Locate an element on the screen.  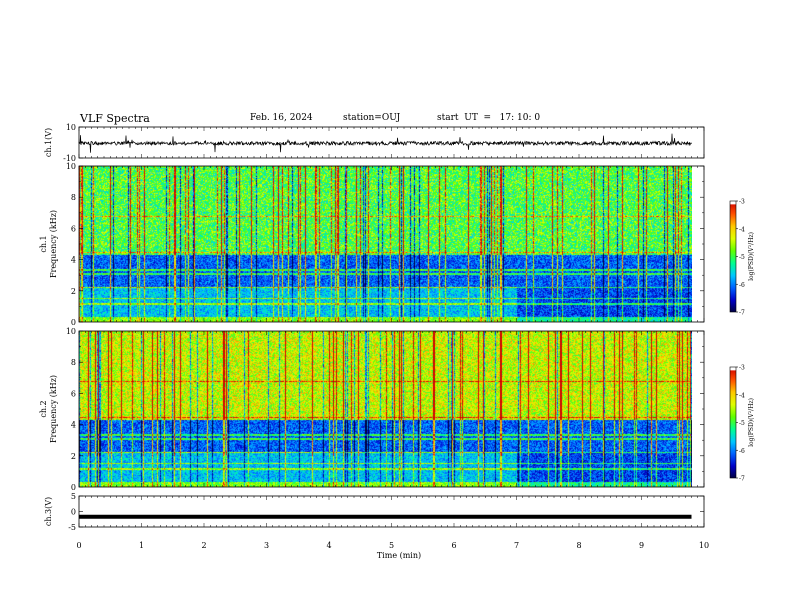
ch1-spectrogram-ylabel: Frequency (kHz) is located at coordinates (53, 244).